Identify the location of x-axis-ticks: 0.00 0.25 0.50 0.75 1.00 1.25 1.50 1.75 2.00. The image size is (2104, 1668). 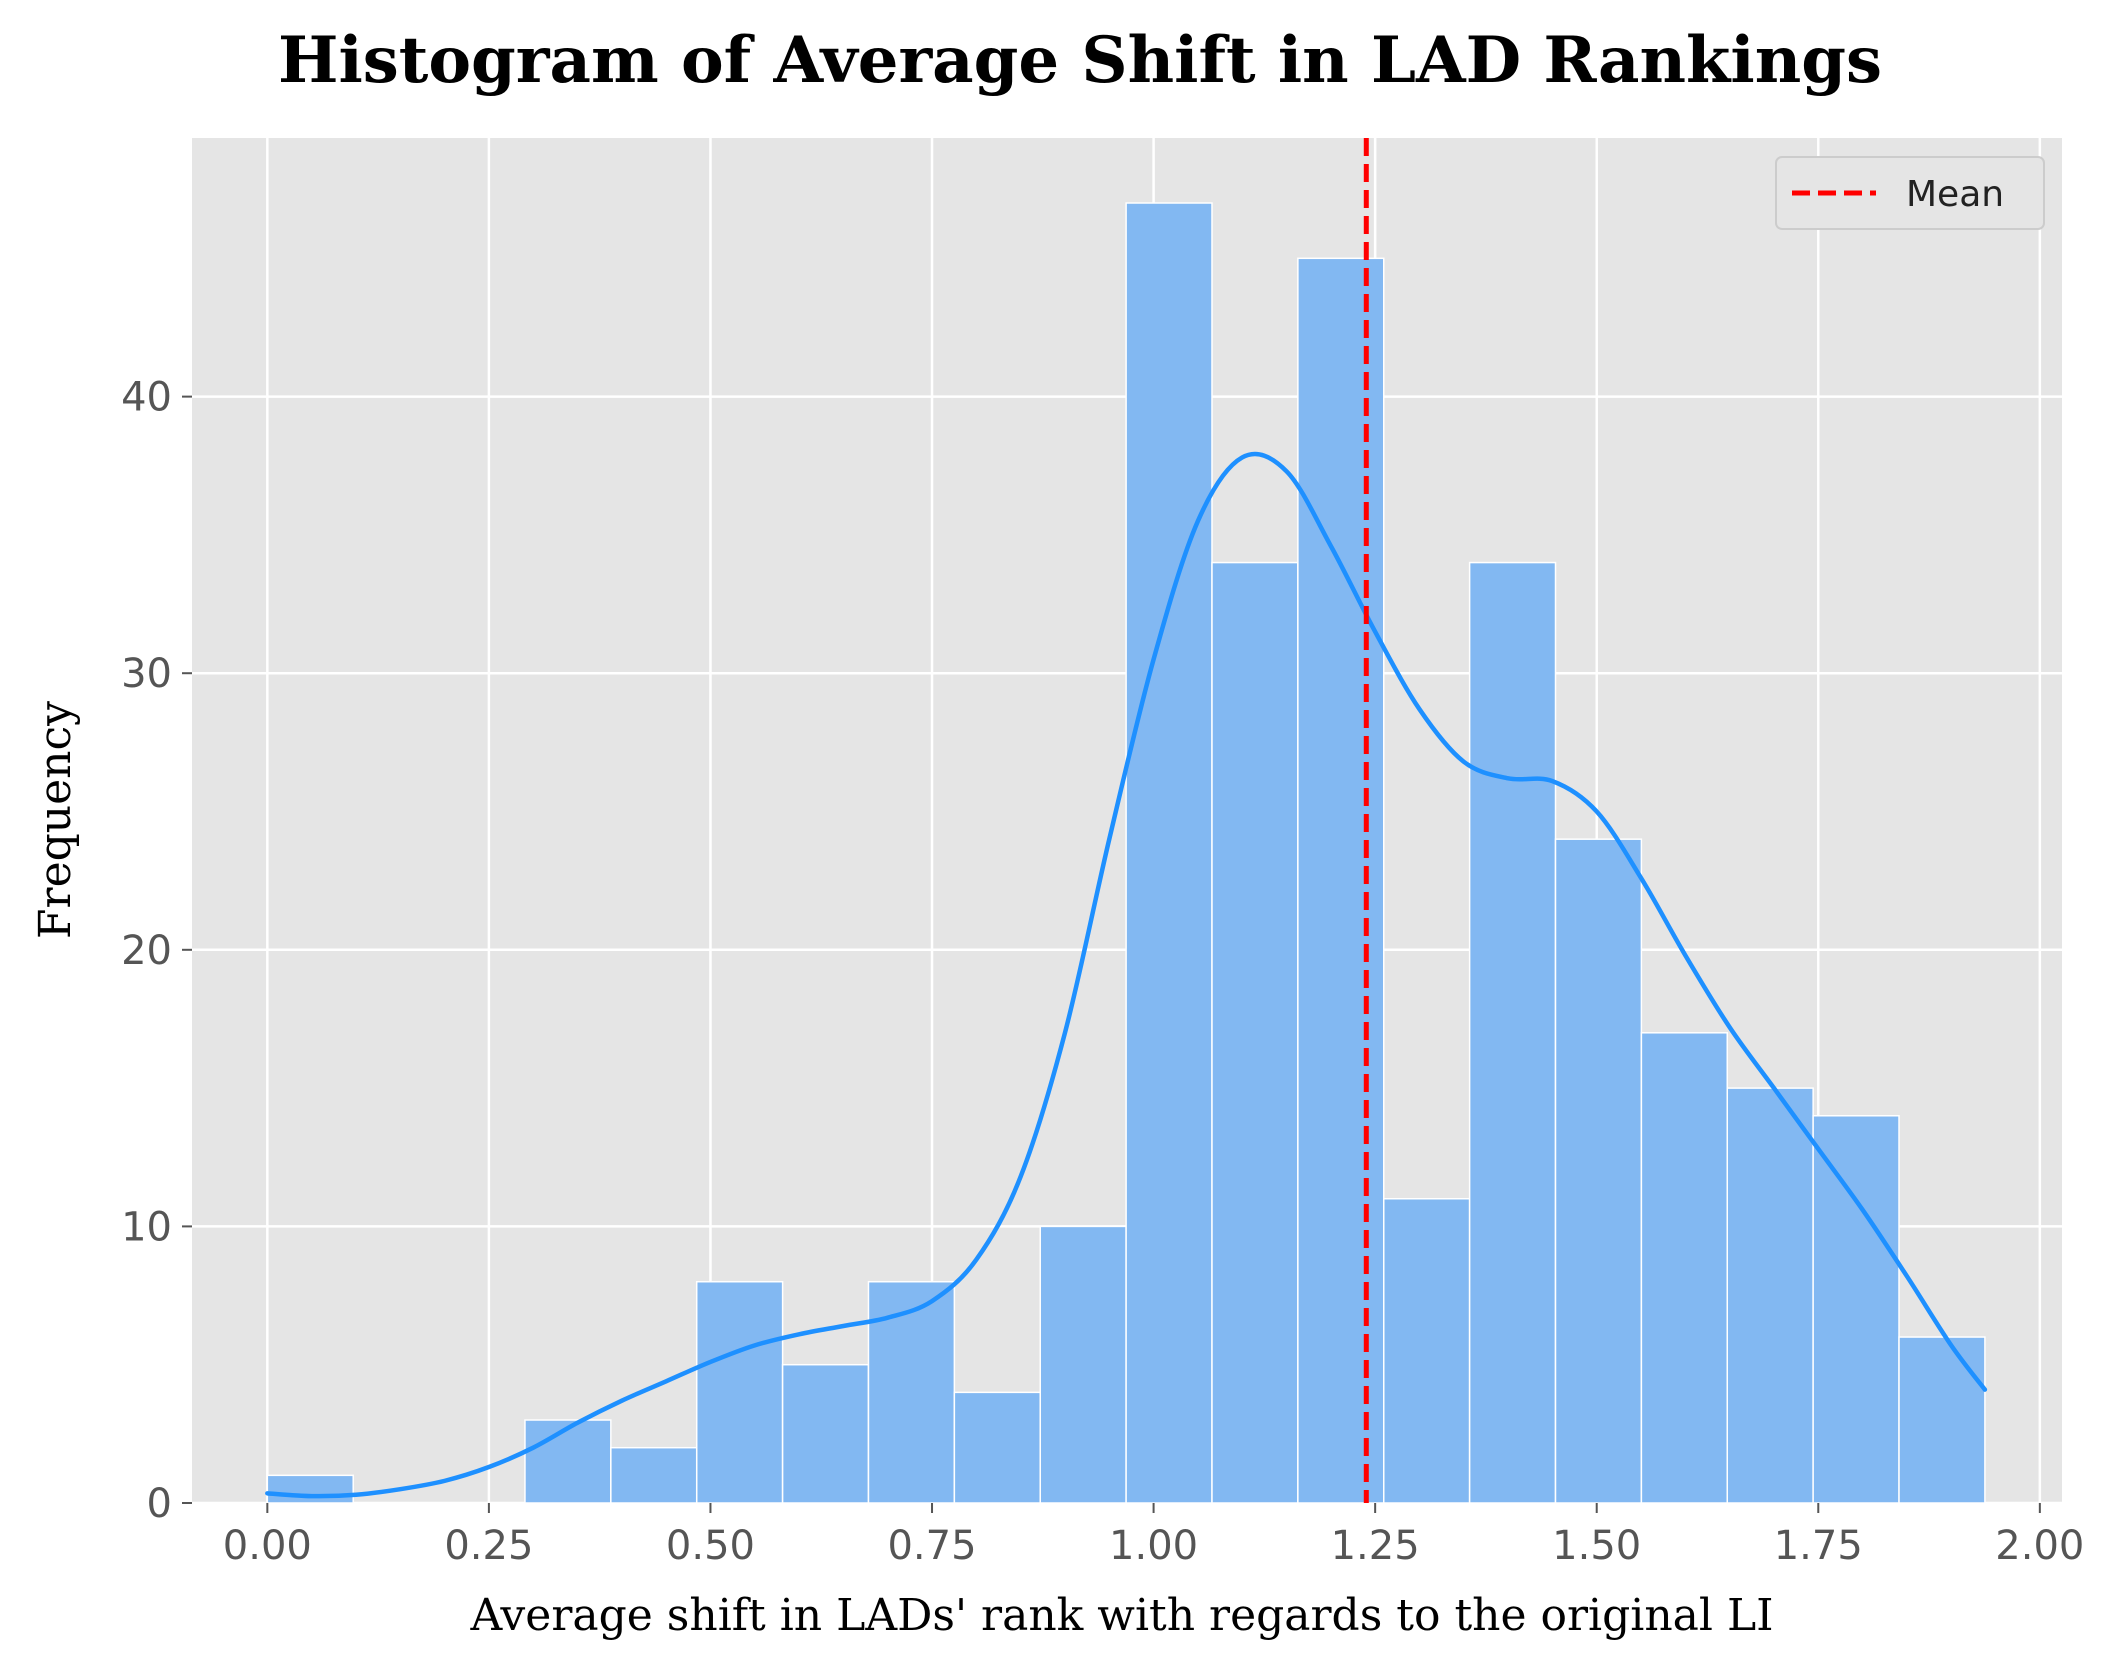
(1153, 1536).